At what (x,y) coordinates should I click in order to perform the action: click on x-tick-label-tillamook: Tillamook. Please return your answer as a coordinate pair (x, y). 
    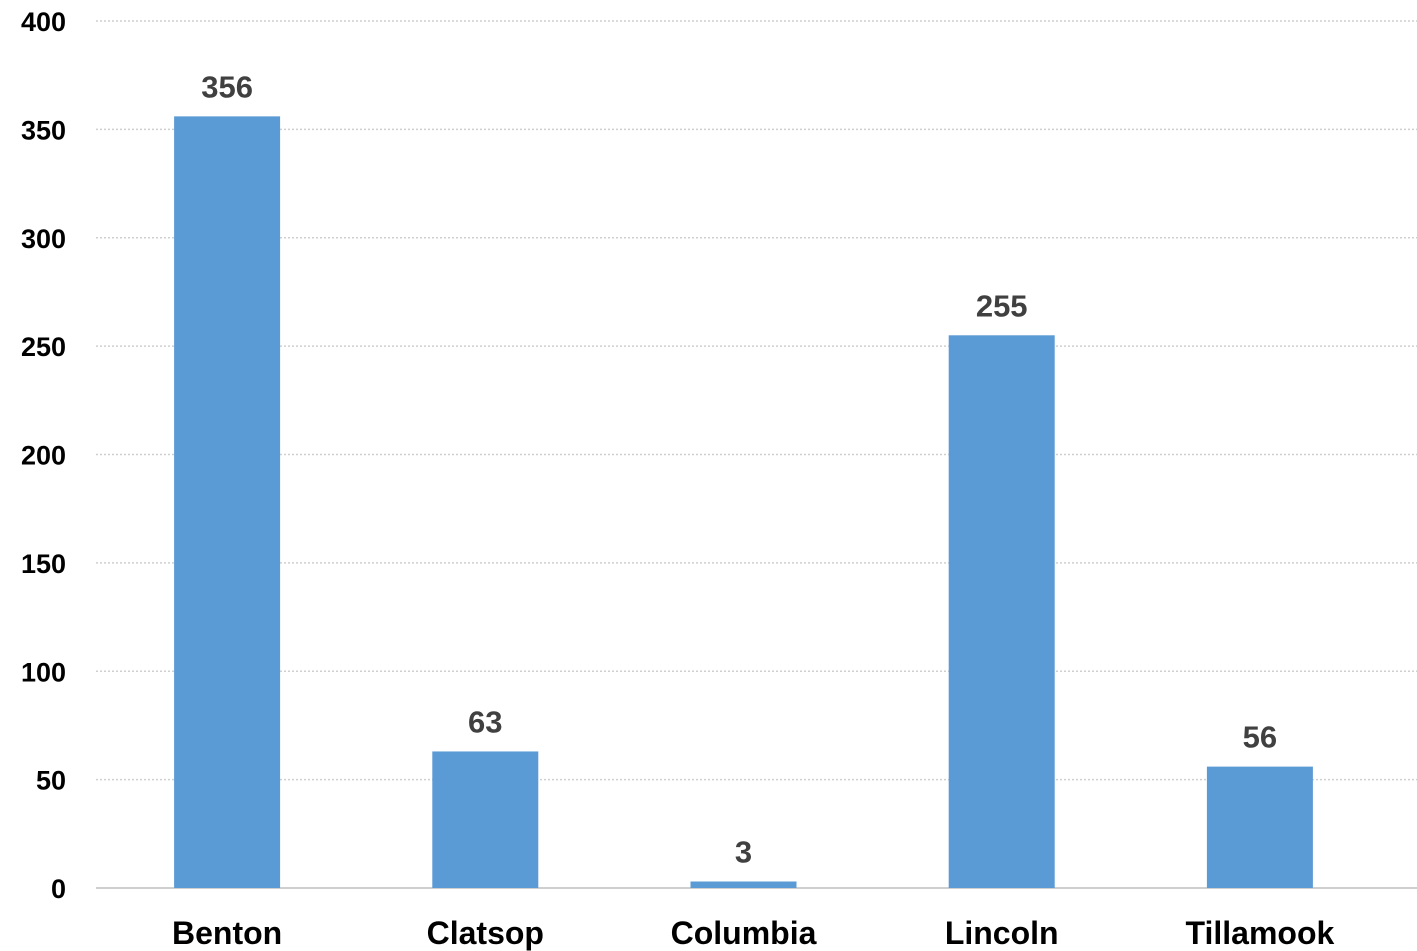
    Looking at the image, I should click on (1260, 933).